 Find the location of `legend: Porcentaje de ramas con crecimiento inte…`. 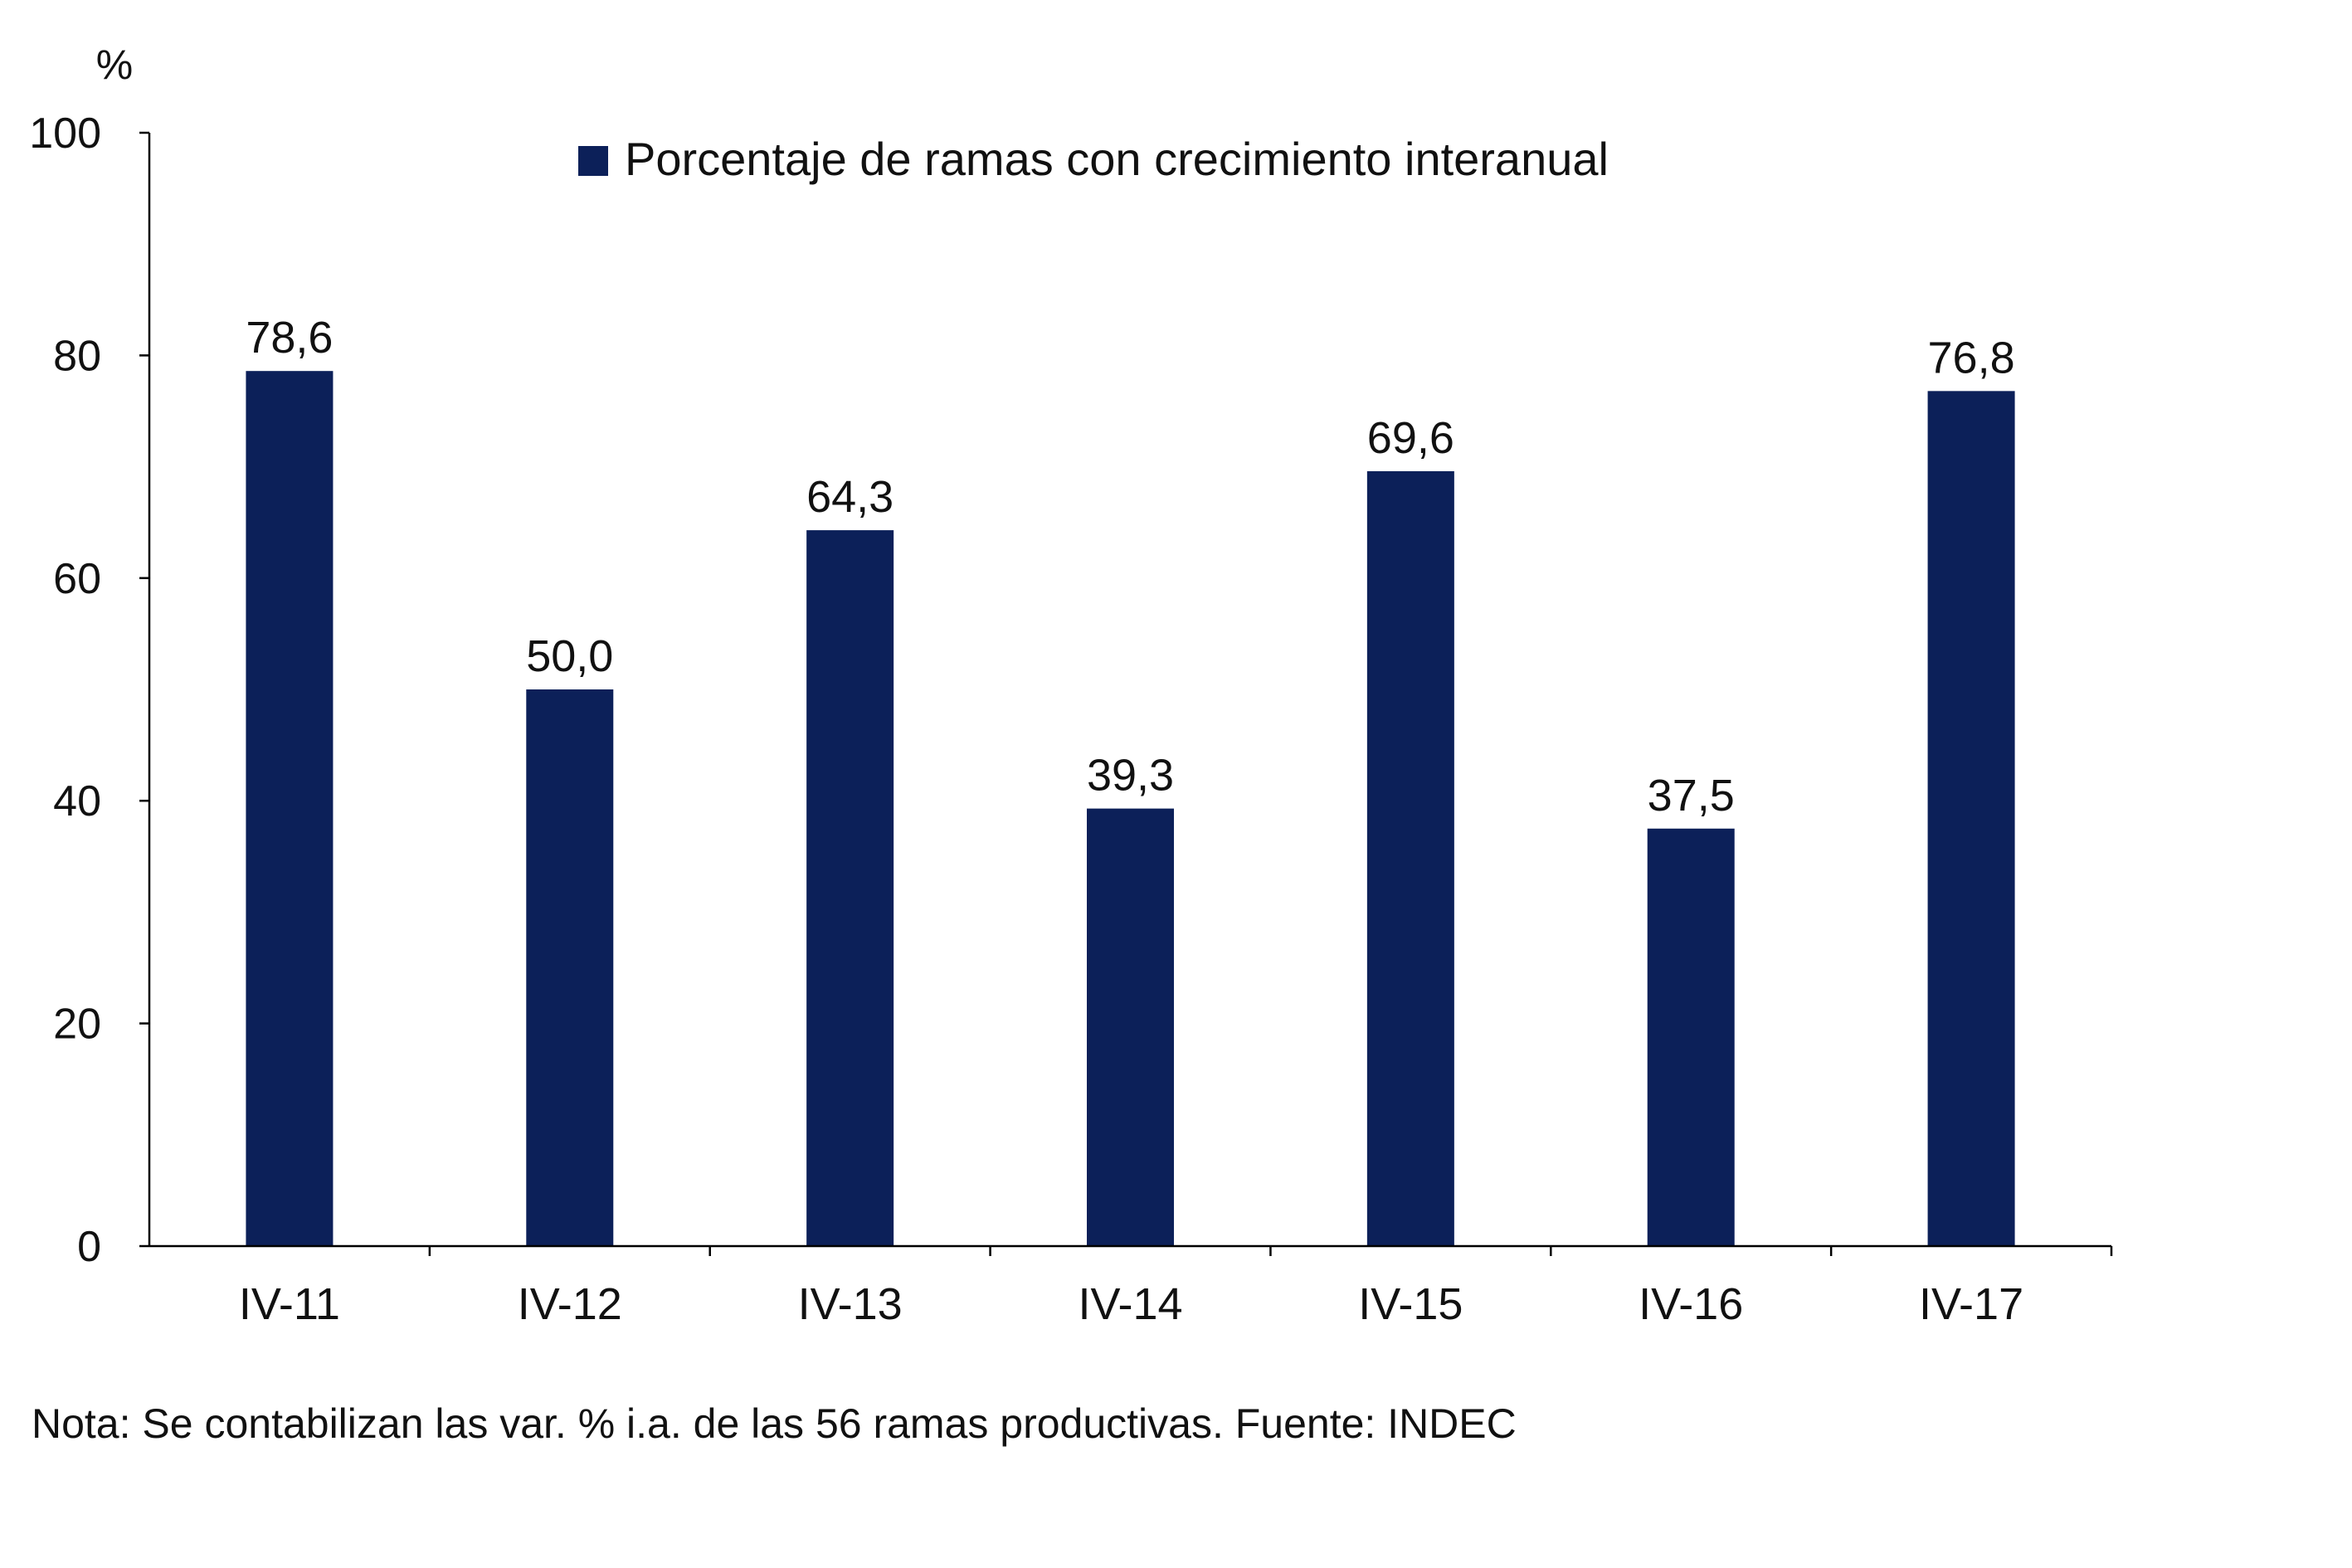

legend: Porcentaje de ramas con crecimiento inte… is located at coordinates (1093, 159).